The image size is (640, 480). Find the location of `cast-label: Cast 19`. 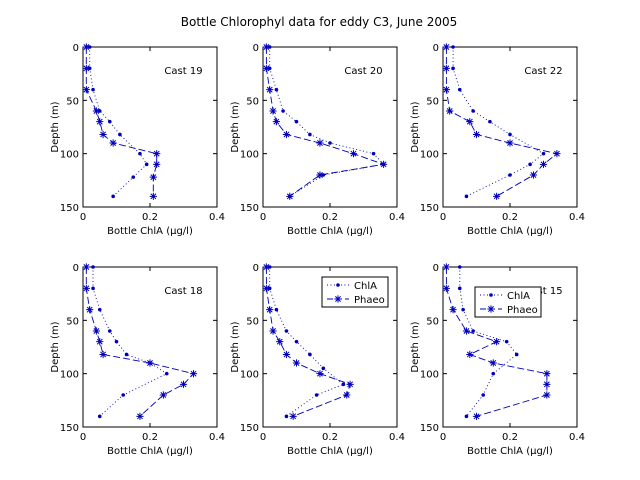

cast-label: Cast 19 is located at coordinates (183, 71).